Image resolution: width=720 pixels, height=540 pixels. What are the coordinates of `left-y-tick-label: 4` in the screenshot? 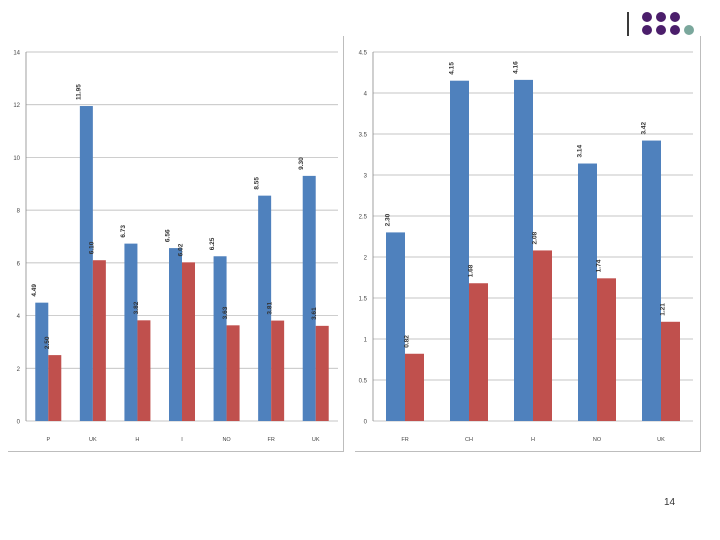 It's located at (19, 317).